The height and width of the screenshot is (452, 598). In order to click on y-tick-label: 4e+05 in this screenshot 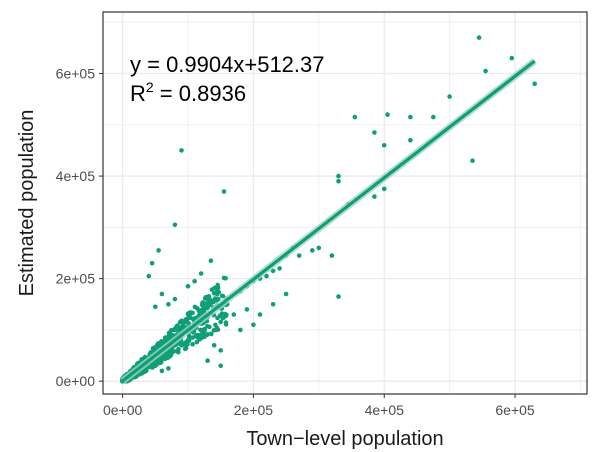, I will do `click(76, 176)`.